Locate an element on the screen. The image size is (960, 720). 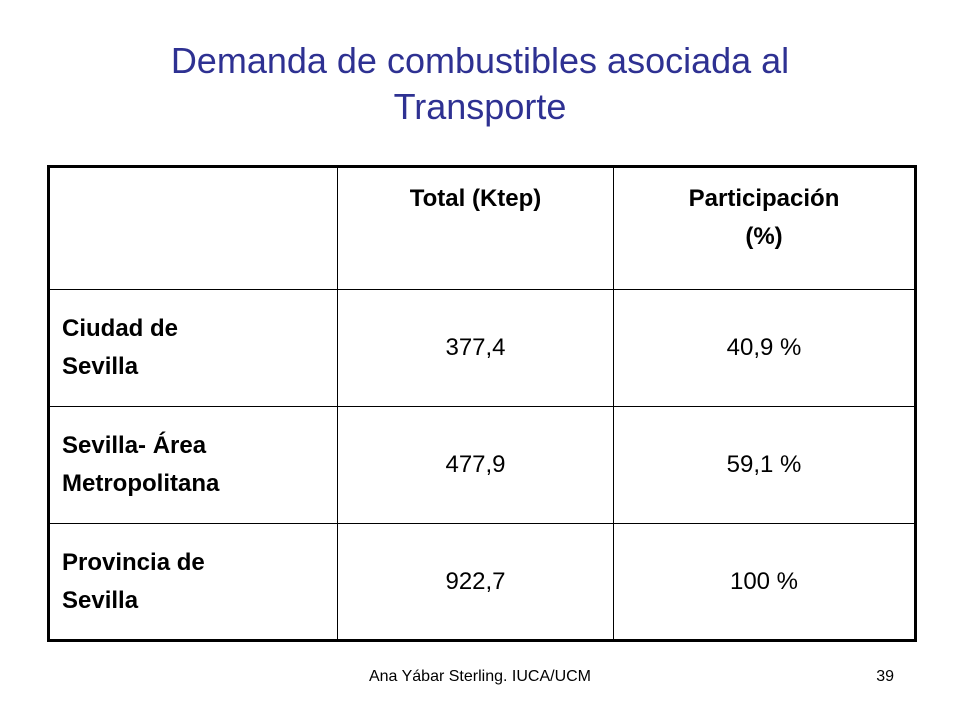
row-label-line-2: Metropolitana is located at coordinates (141, 483).